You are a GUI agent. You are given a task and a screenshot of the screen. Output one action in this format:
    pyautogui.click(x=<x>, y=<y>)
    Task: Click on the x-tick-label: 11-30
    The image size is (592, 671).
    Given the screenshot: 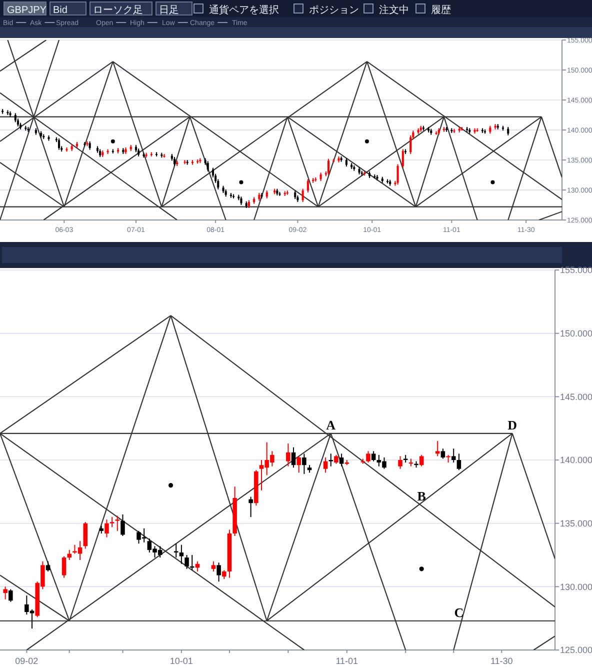 What is the action you would take?
    pyautogui.click(x=501, y=661)
    